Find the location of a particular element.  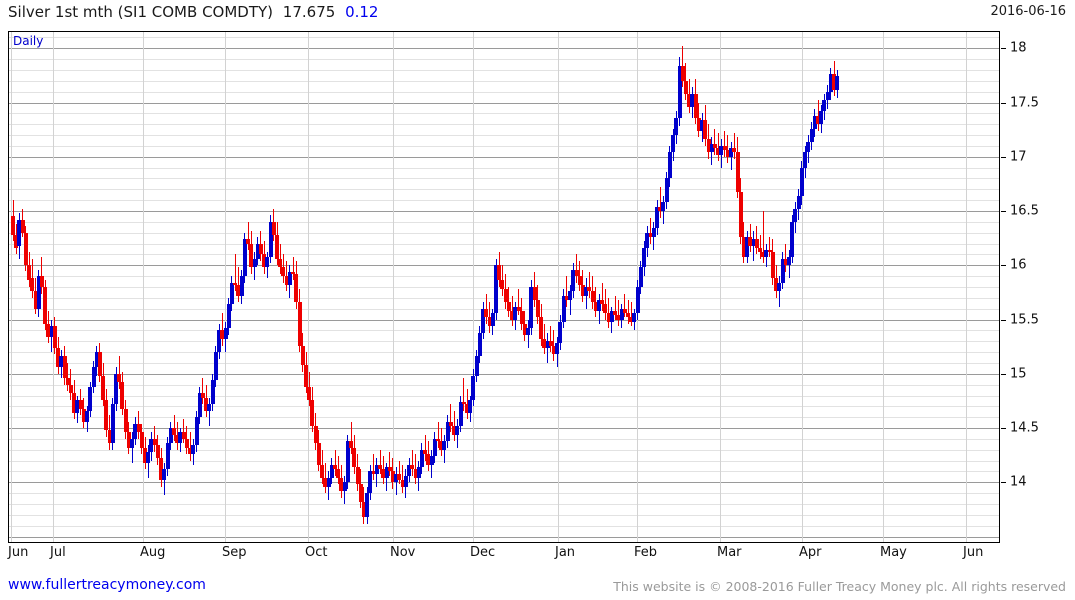

as-of-date: 2016-06-16 is located at coordinates (1028, 11).